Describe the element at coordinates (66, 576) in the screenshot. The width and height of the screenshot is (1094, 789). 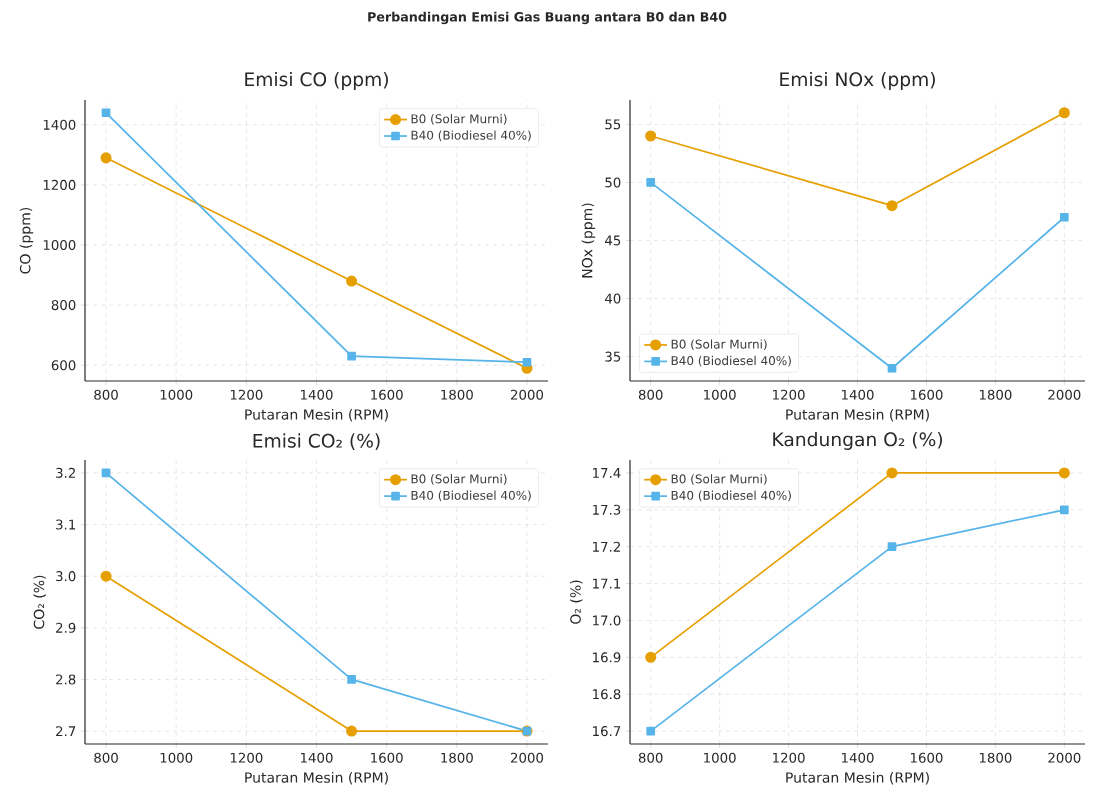
I see `y-tick-label: 3.0` at that location.